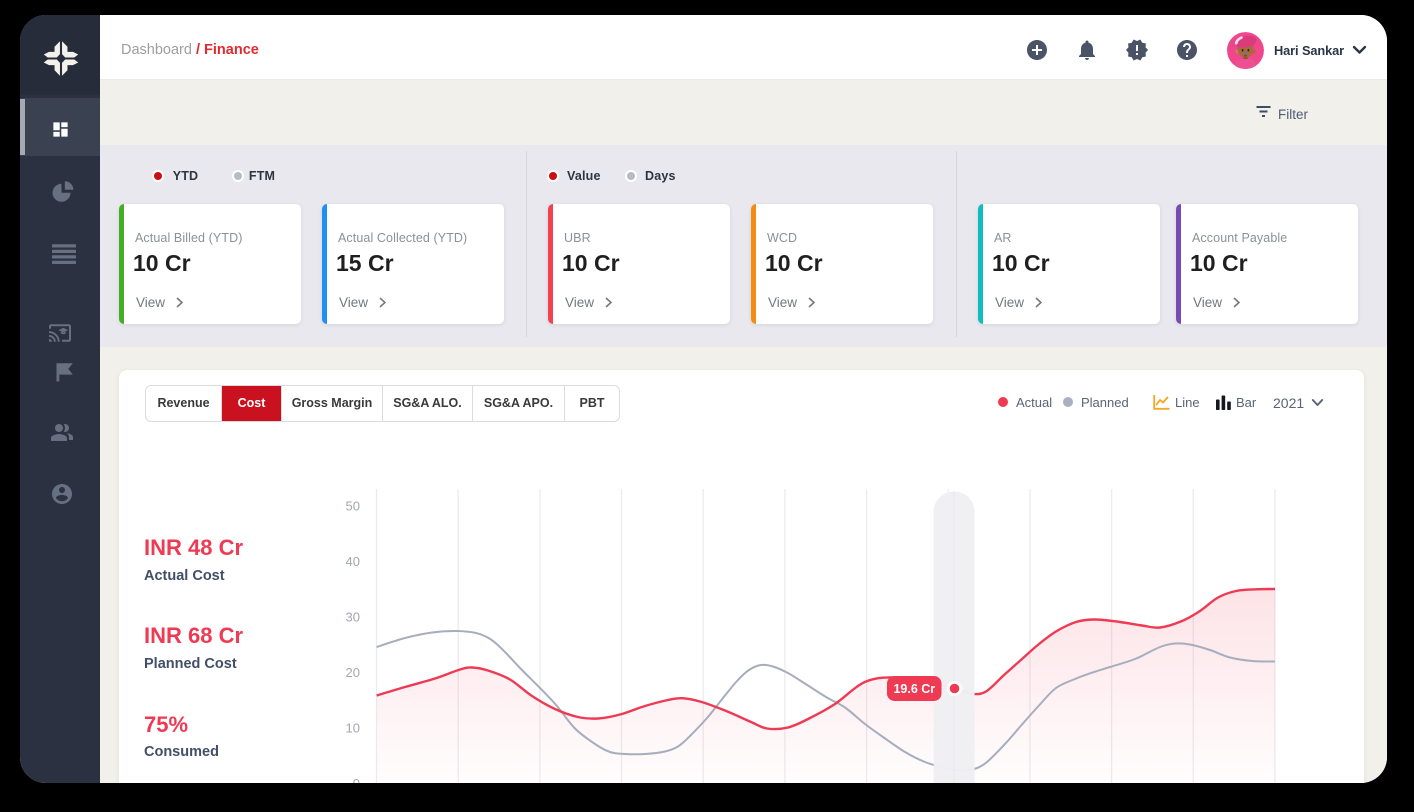 The width and height of the screenshot is (1414, 812). Describe the element at coordinates (353, 728) in the screenshot. I see `svg-text: 10` at that location.